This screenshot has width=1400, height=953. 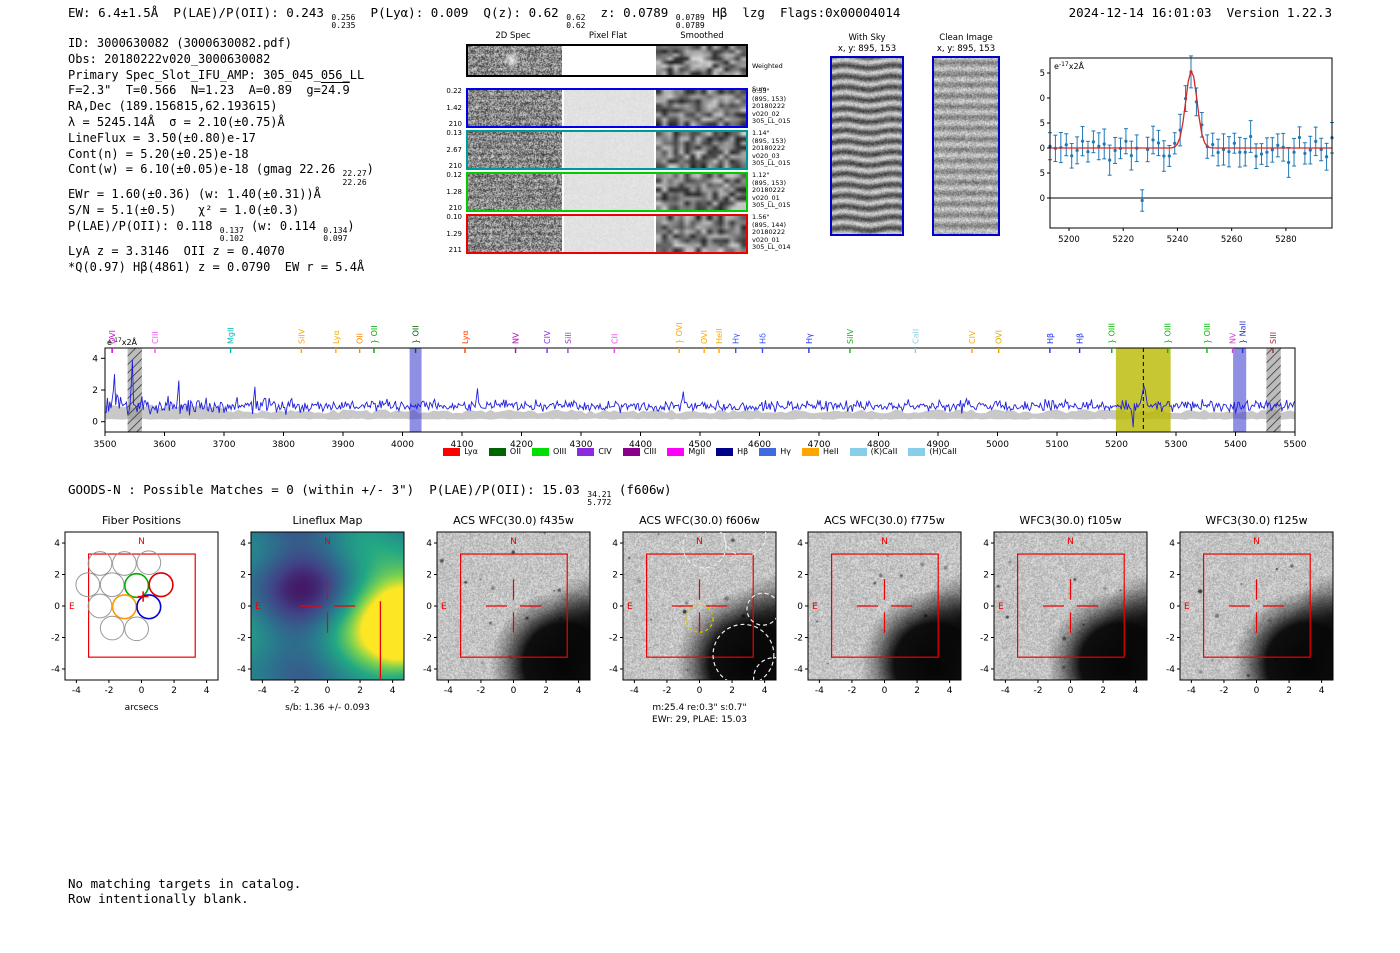 I want to click on catalog-object-circle, so click(x=743, y=651).